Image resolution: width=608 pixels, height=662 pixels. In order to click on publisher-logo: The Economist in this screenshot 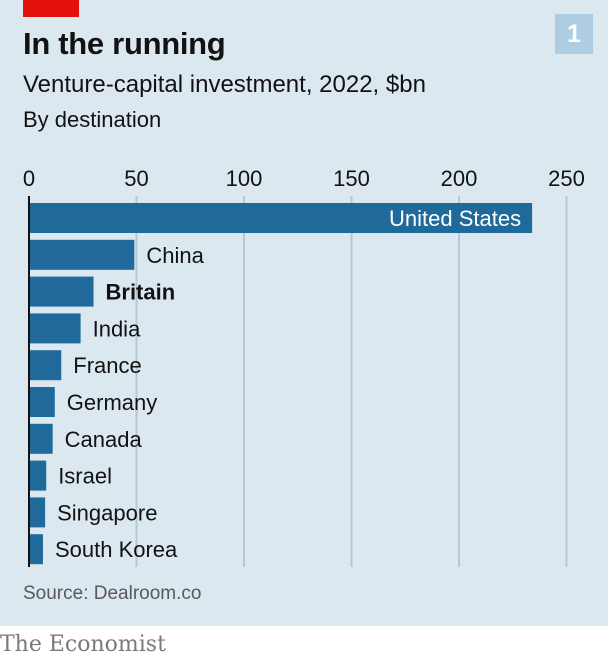, I will do `click(83, 644)`.